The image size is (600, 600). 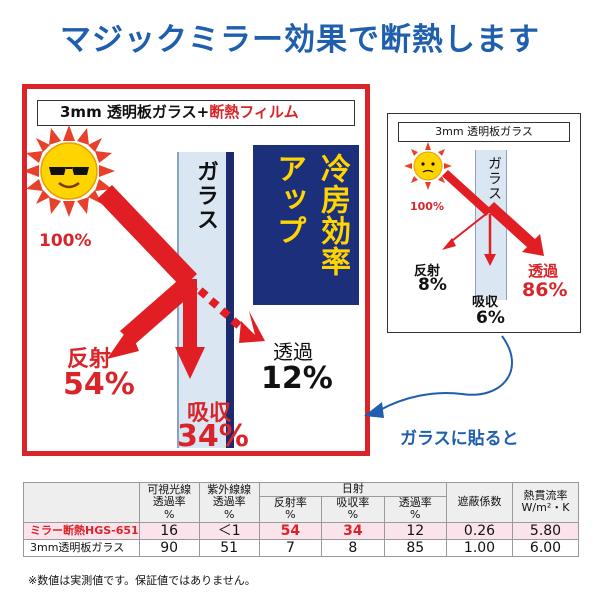 What do you see at coordinates (230, 300) in the screenshot?
I see `film-layer` at bounding box center [230, 300].